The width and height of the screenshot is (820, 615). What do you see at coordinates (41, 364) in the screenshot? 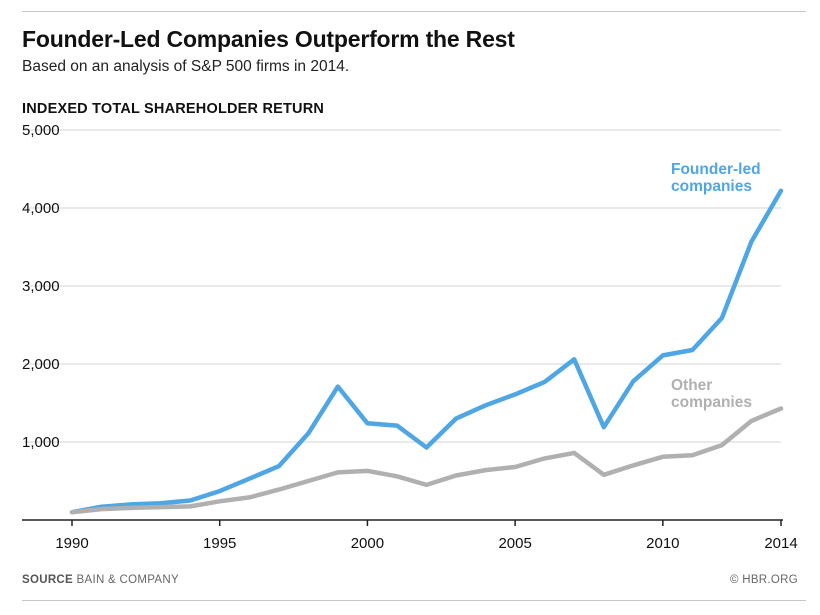
I see `y-tick-label: 2,000` at bounding box center [41, 364].